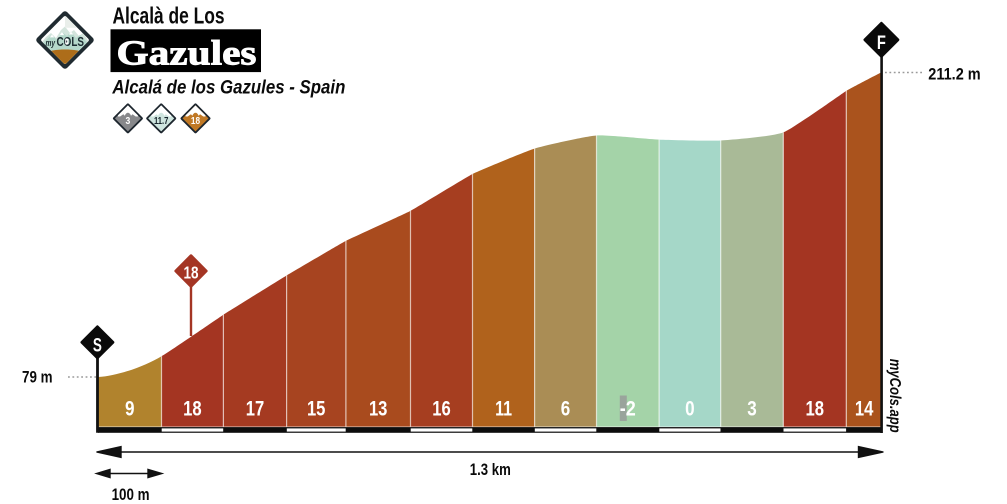 This screenshot has width=1007, height=504. I want to click on svg-text: COLS, so click(71, 41).